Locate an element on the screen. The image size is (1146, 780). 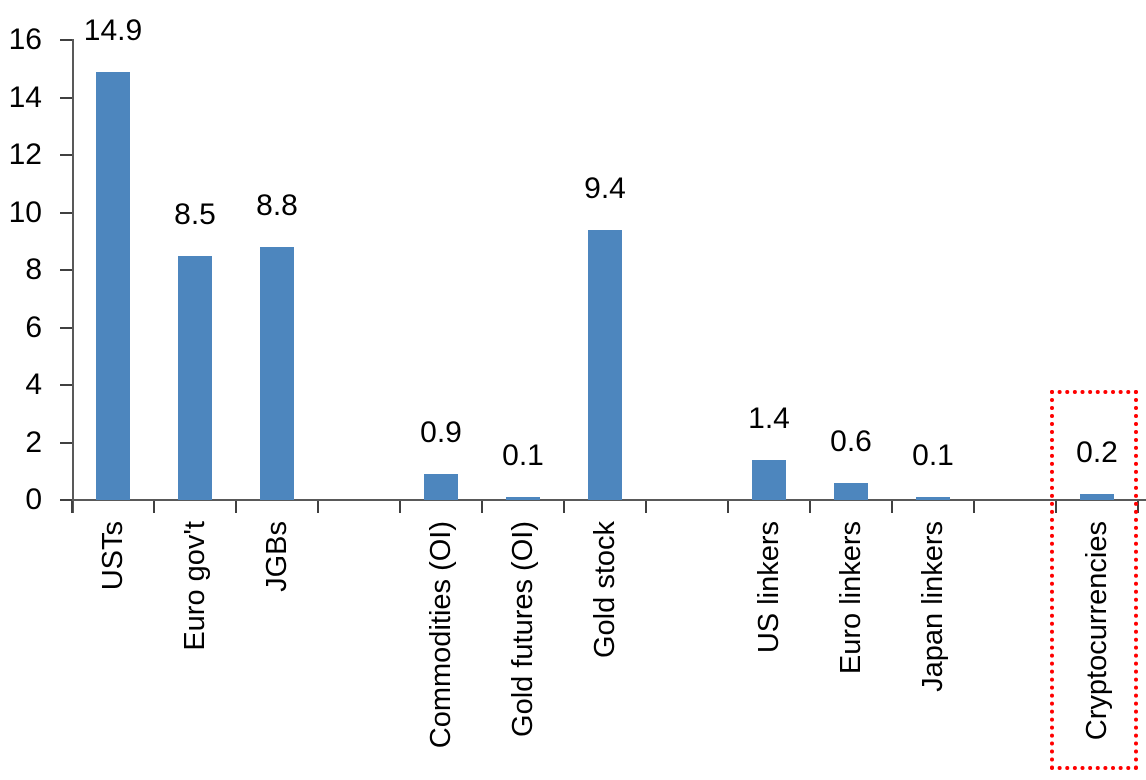
value-label-us-linkers: 1.4 is located at coordinates (769, 418).